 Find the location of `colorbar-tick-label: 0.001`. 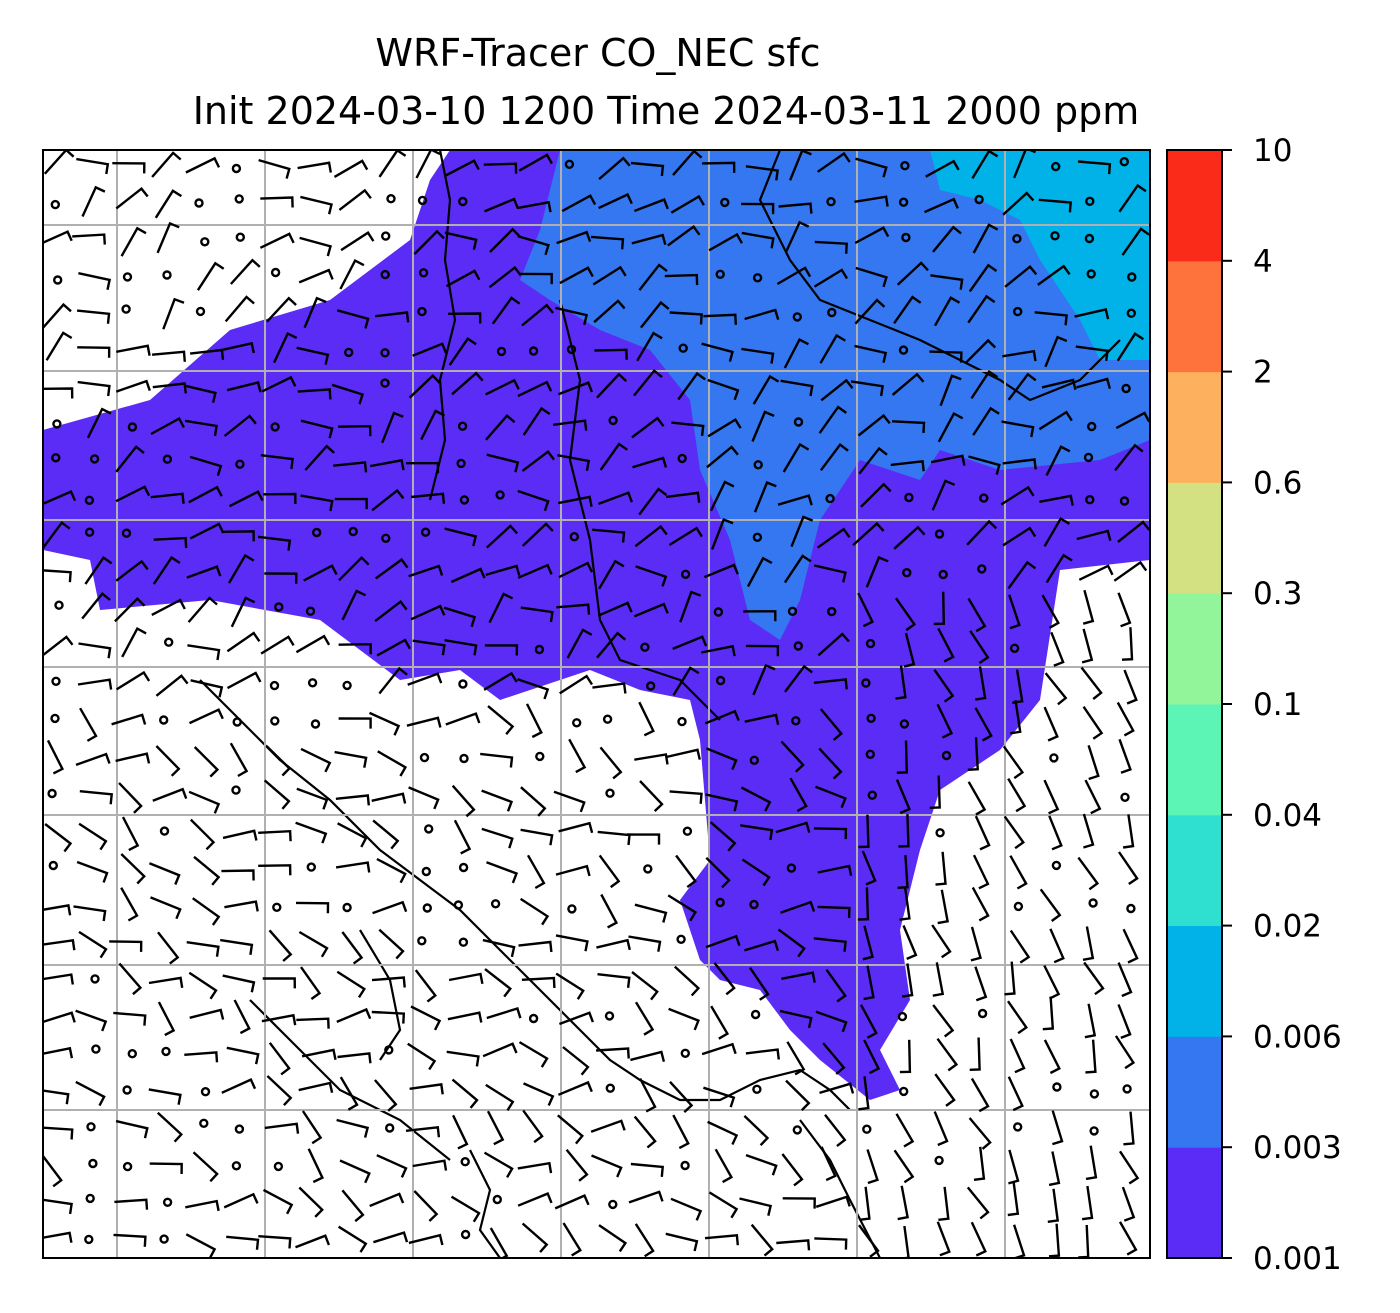

colorbar-tick-label: 0.001 is located at coordinates (1297, 1259).